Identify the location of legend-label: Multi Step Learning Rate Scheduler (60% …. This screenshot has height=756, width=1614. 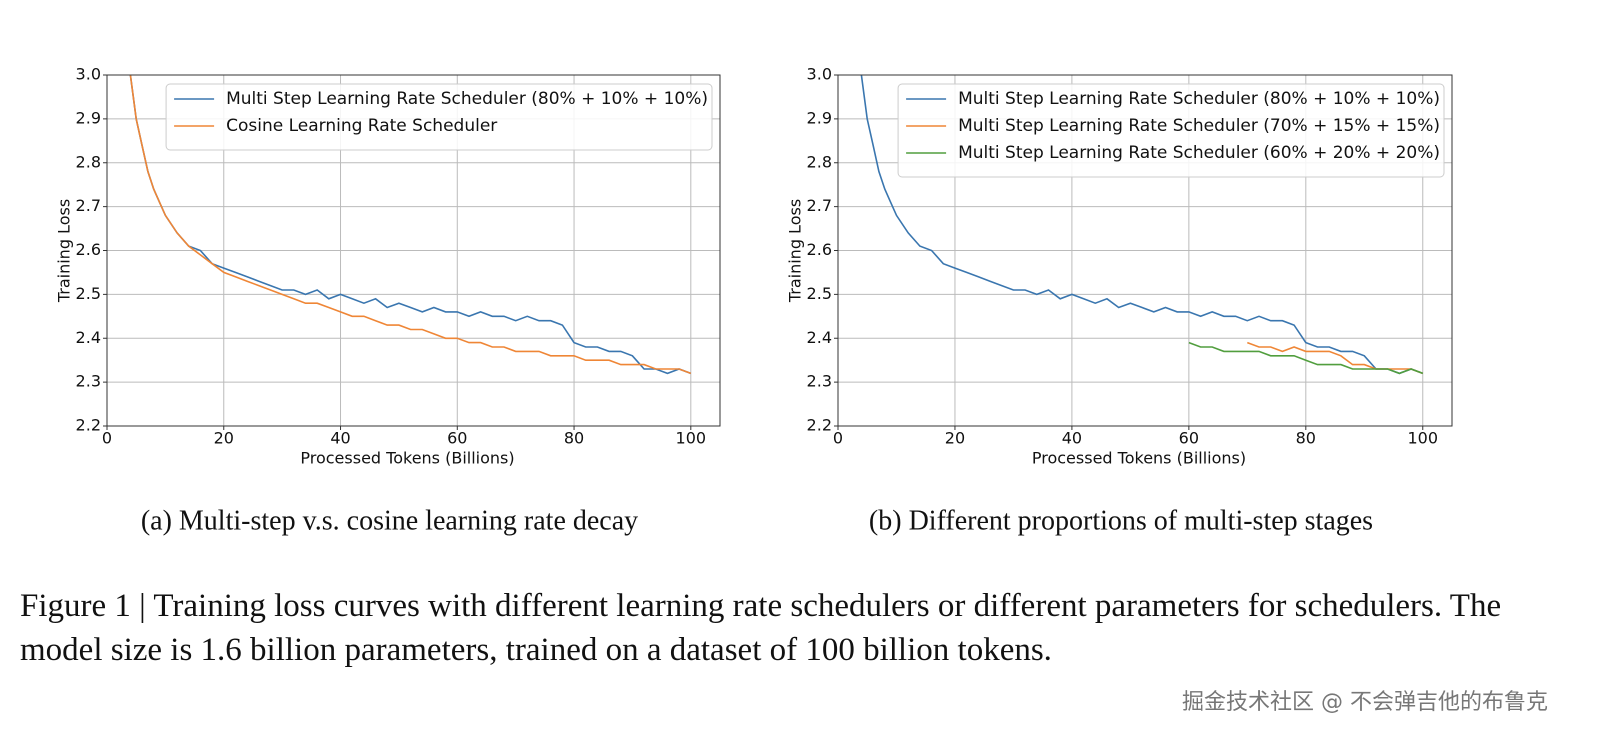
(1199, 153).